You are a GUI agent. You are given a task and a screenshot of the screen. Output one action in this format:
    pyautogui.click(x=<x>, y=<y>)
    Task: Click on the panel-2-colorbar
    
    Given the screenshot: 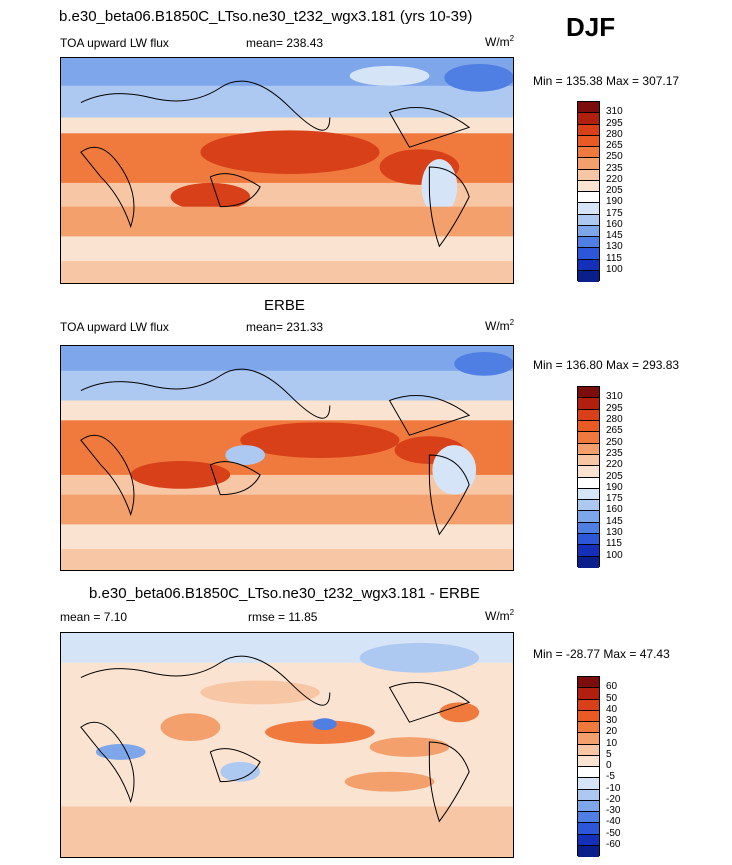 What is the action you would take?
    pyautogui.click(x=588, y=477)
    